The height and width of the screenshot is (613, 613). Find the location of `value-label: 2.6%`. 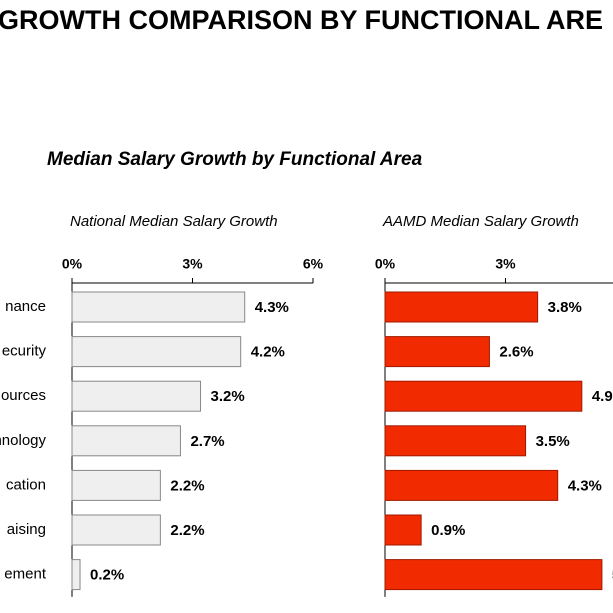

value-label: 2.6% is located at coordinates (516, 352).